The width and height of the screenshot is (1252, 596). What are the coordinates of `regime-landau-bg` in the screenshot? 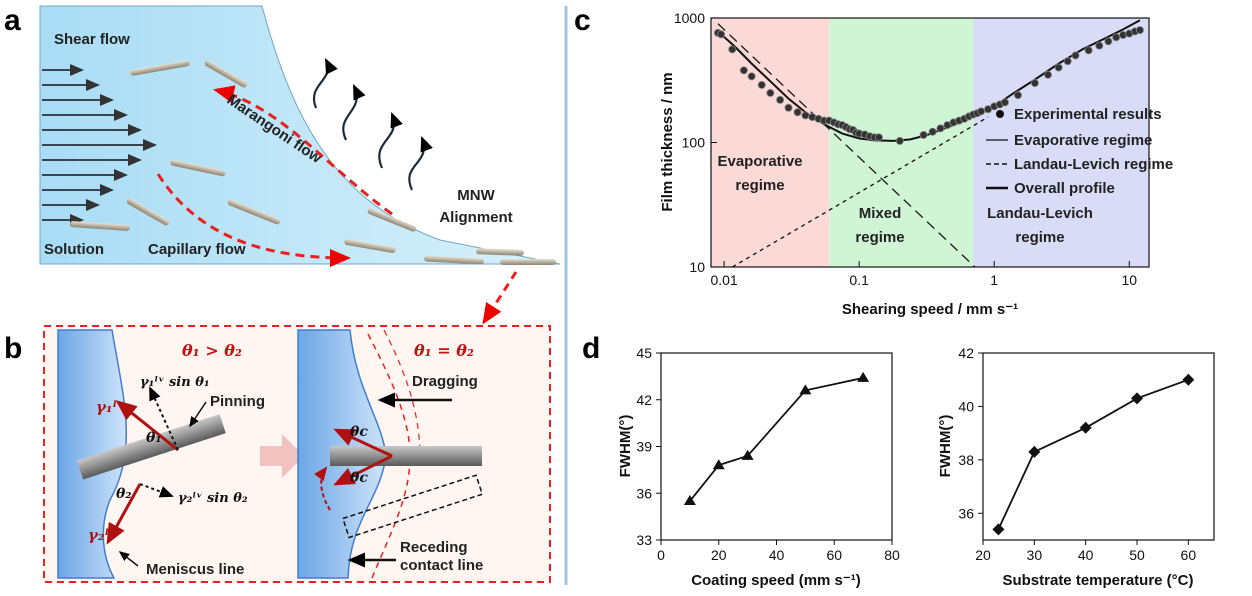 It's located at (1061, 142).